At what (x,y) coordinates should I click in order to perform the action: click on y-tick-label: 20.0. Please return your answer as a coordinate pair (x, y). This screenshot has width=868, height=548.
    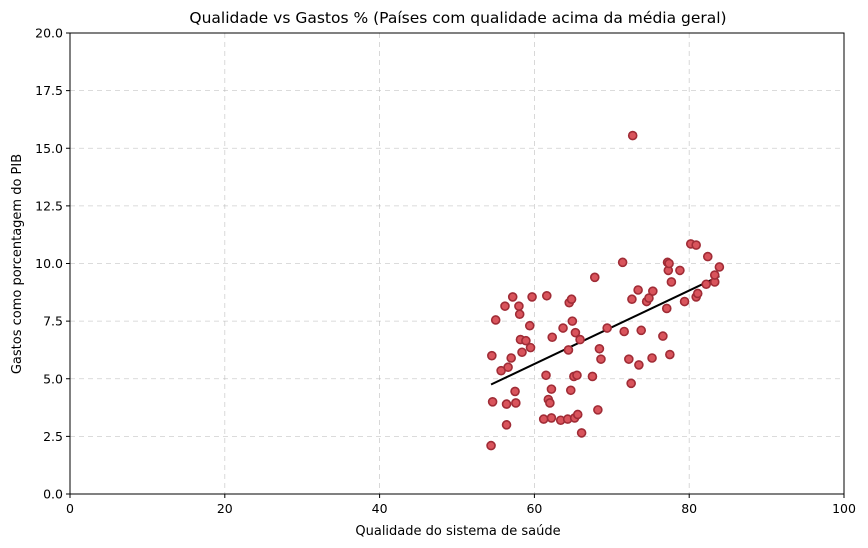
    Looking at the image, I should click on (49, 33).